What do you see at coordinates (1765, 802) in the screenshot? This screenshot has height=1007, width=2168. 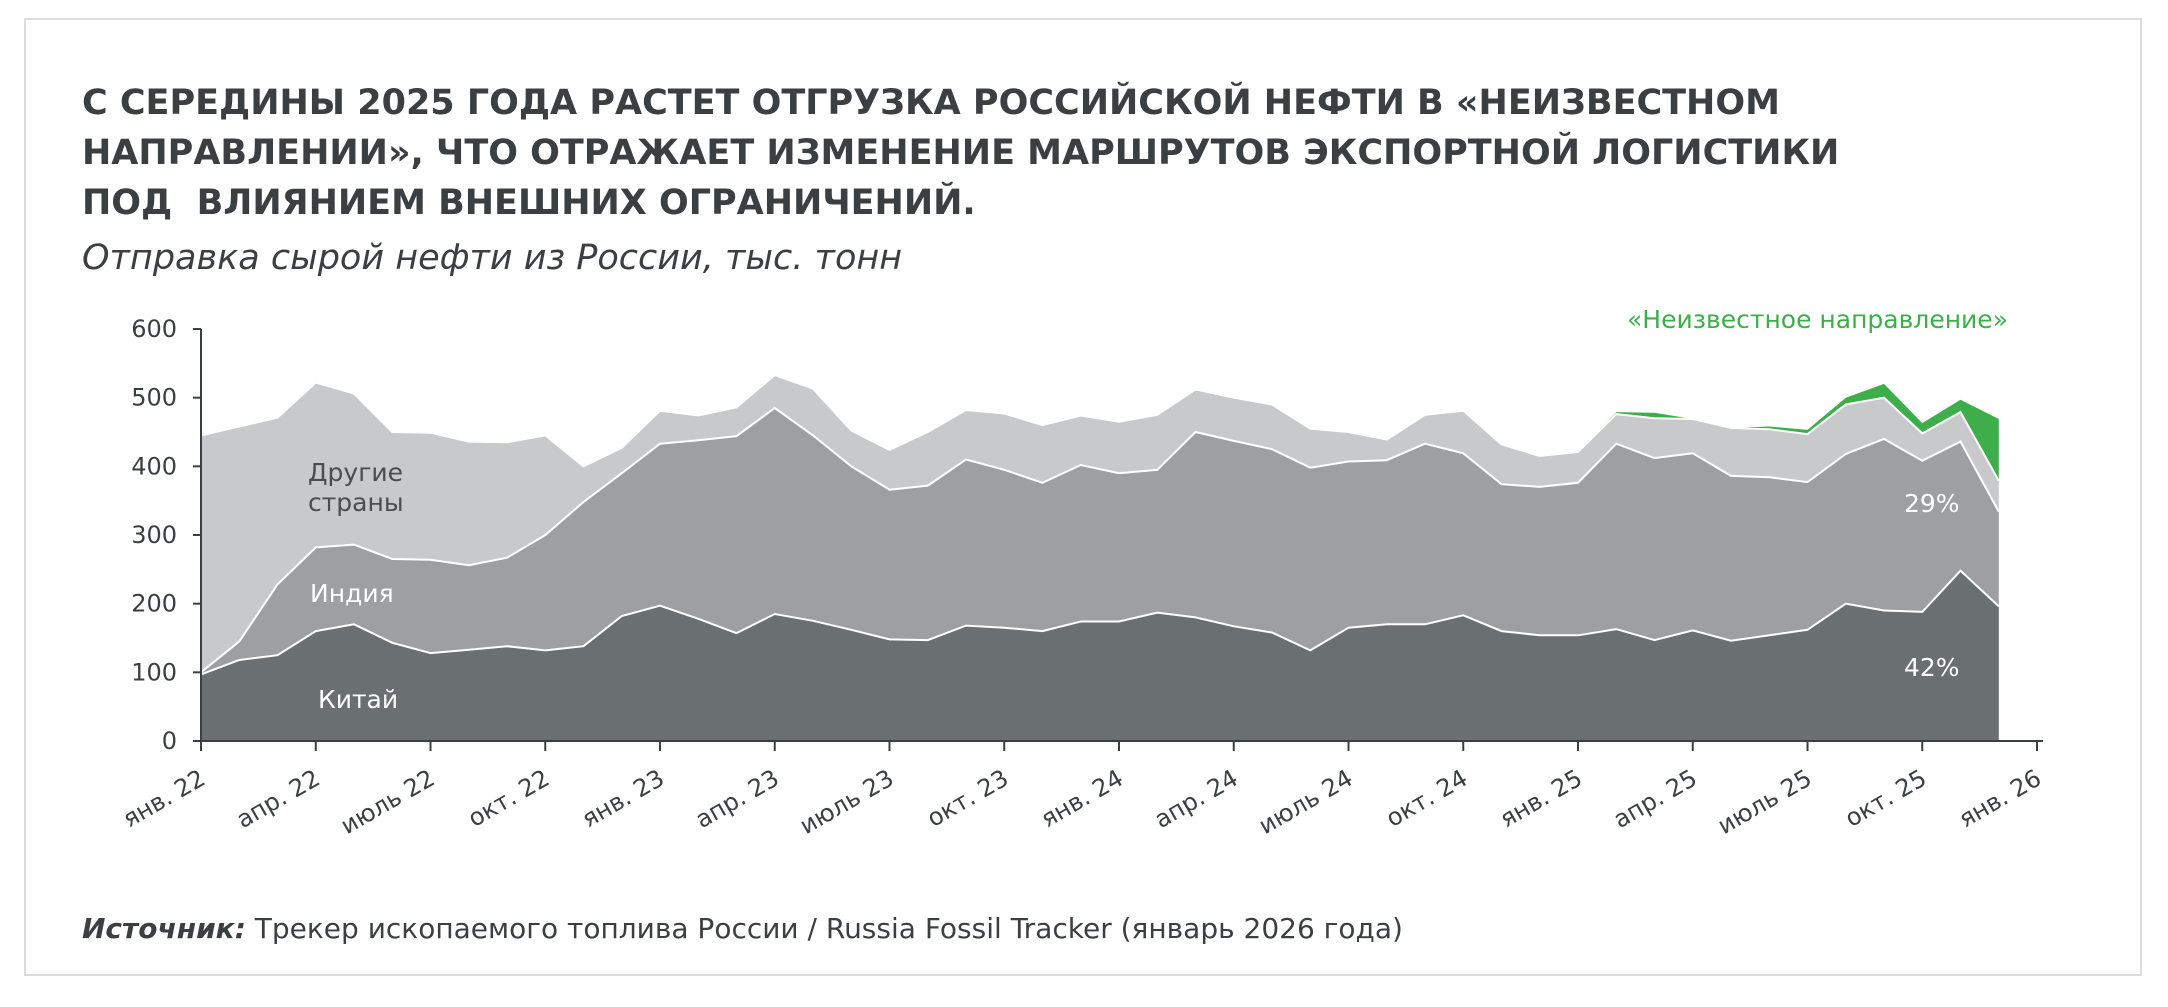 I see `x-tick-label: июль 25` at bounding box center [1765, 802].